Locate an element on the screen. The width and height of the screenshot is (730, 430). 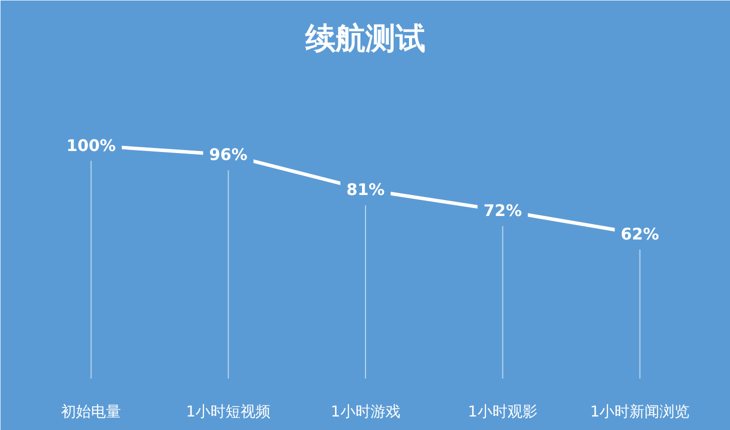
x-tick-label: 1小时短视频 is located at coordinates (228, 411).